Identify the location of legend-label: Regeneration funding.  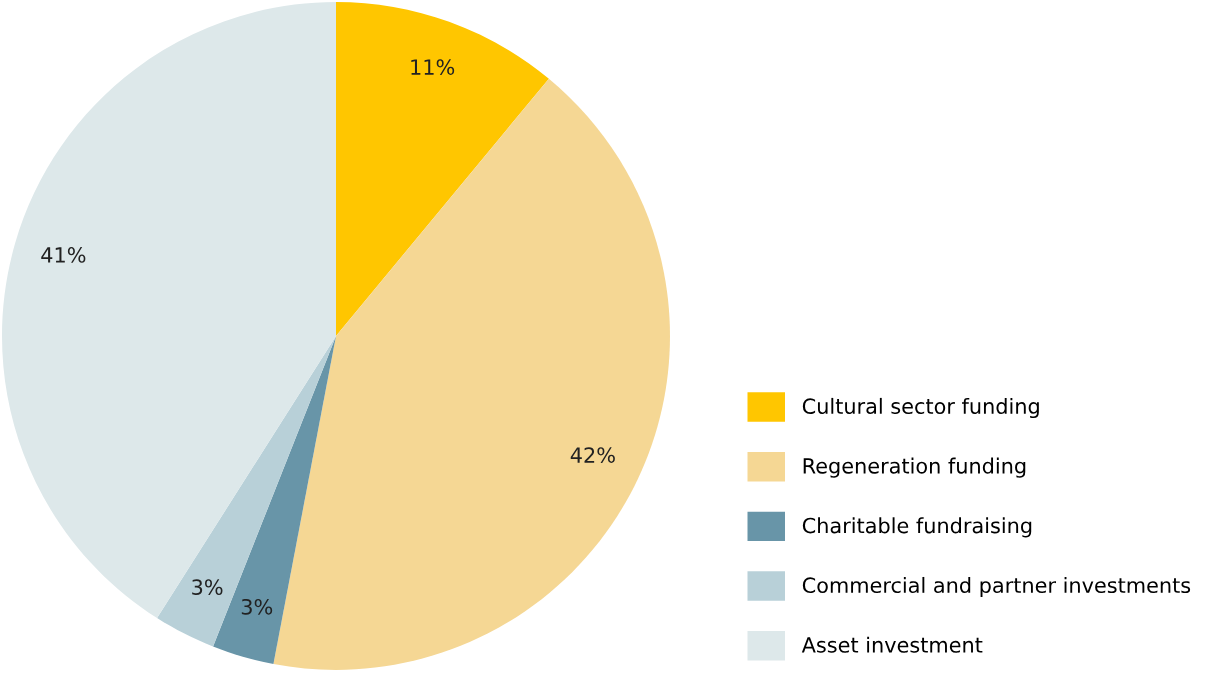
(914, 467).